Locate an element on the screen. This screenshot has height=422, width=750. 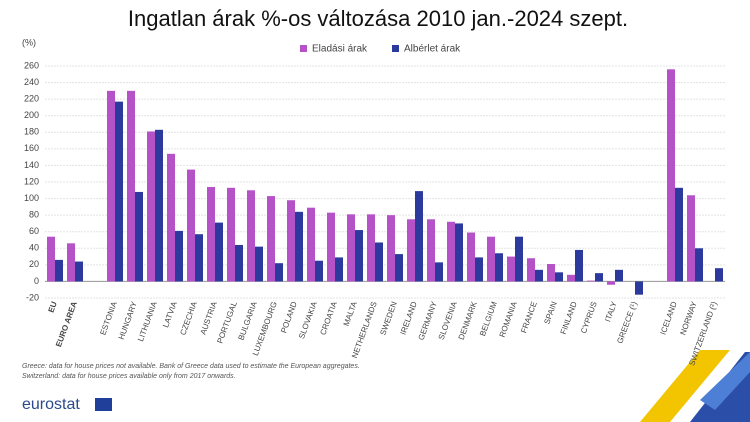
x-tick-label: LITHUANIA is located at coordinates (147, 321).